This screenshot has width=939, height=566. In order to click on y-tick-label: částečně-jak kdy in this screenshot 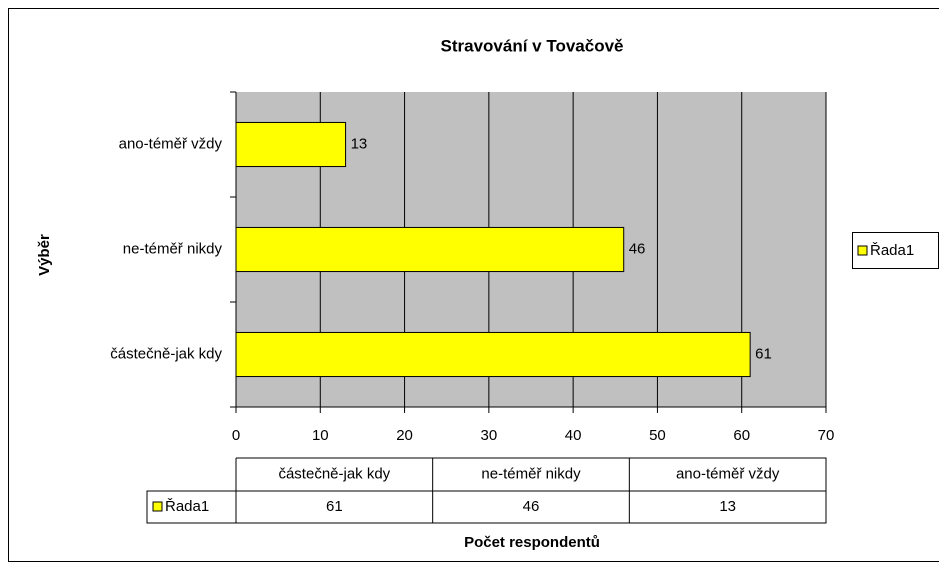, I will do `click(166, 353)`.